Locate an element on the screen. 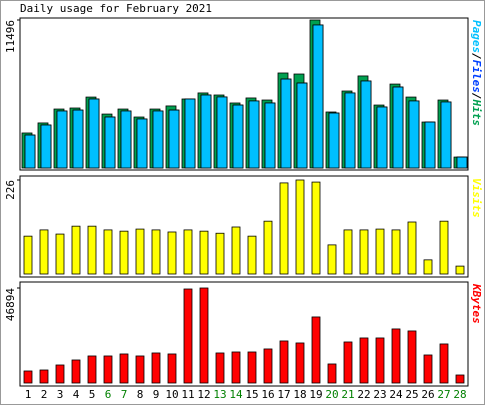 This screenshot has height=410, width=485. x-tick-label: 12 is located at coordinates (203, 394).